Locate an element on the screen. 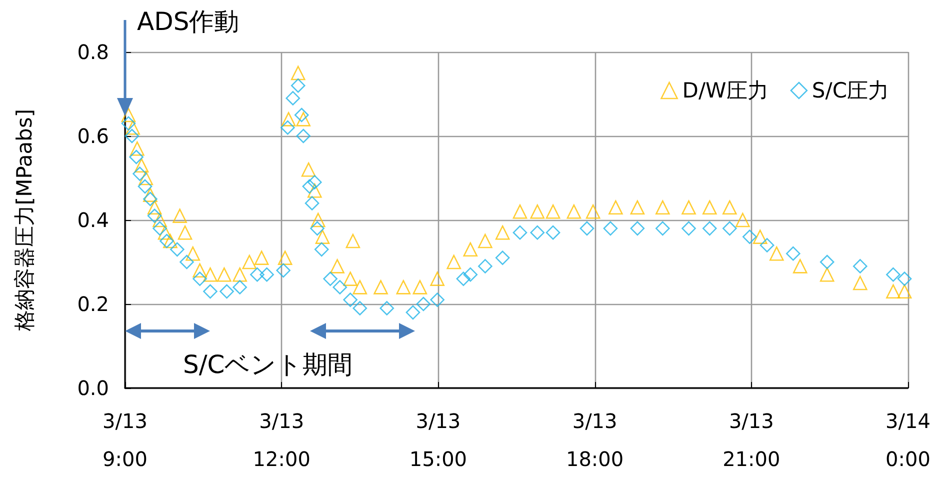 The height and width of the screenshot is (478, 934). annotation: S/Cベント期間 is located at coordinates (268, 365).